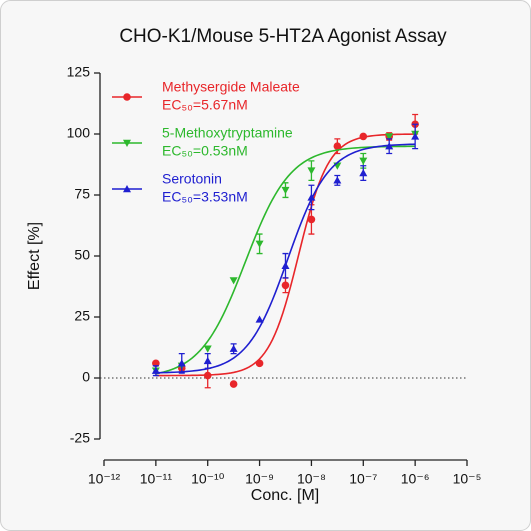  What do you see at coordinates (34, 256) in the screenshot?
I see `y-axis-label: Effect [%]` at bounding box center [34, 256].